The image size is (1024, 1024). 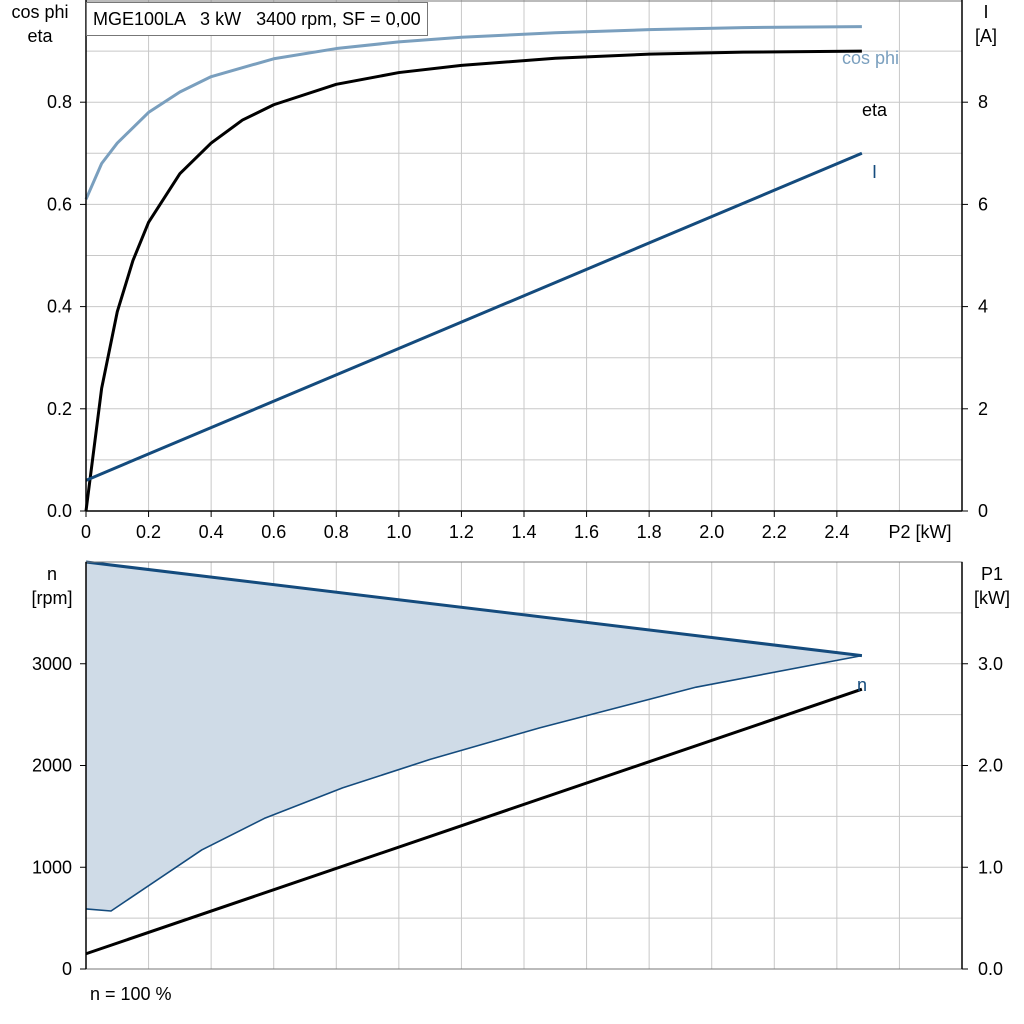 I want to click on max-speed-line, so click(x=474, y=609).